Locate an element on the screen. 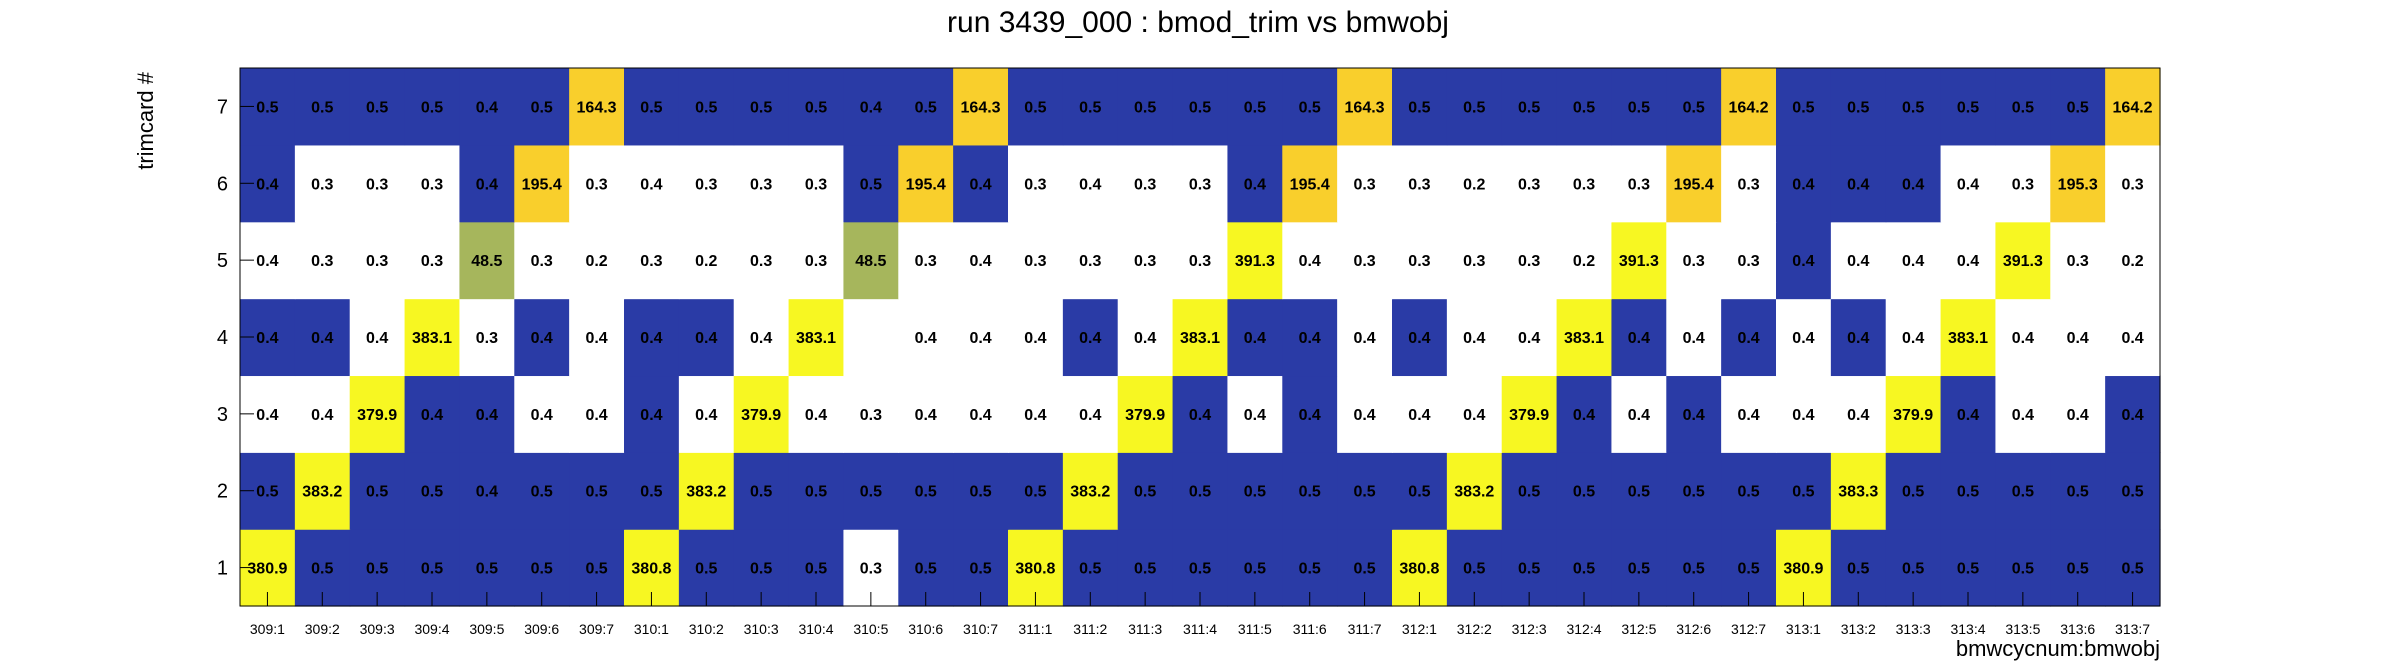 This screenshot has width=2396, height=672. x-tick-label: 310:4 is located at coordinates (815, 629).